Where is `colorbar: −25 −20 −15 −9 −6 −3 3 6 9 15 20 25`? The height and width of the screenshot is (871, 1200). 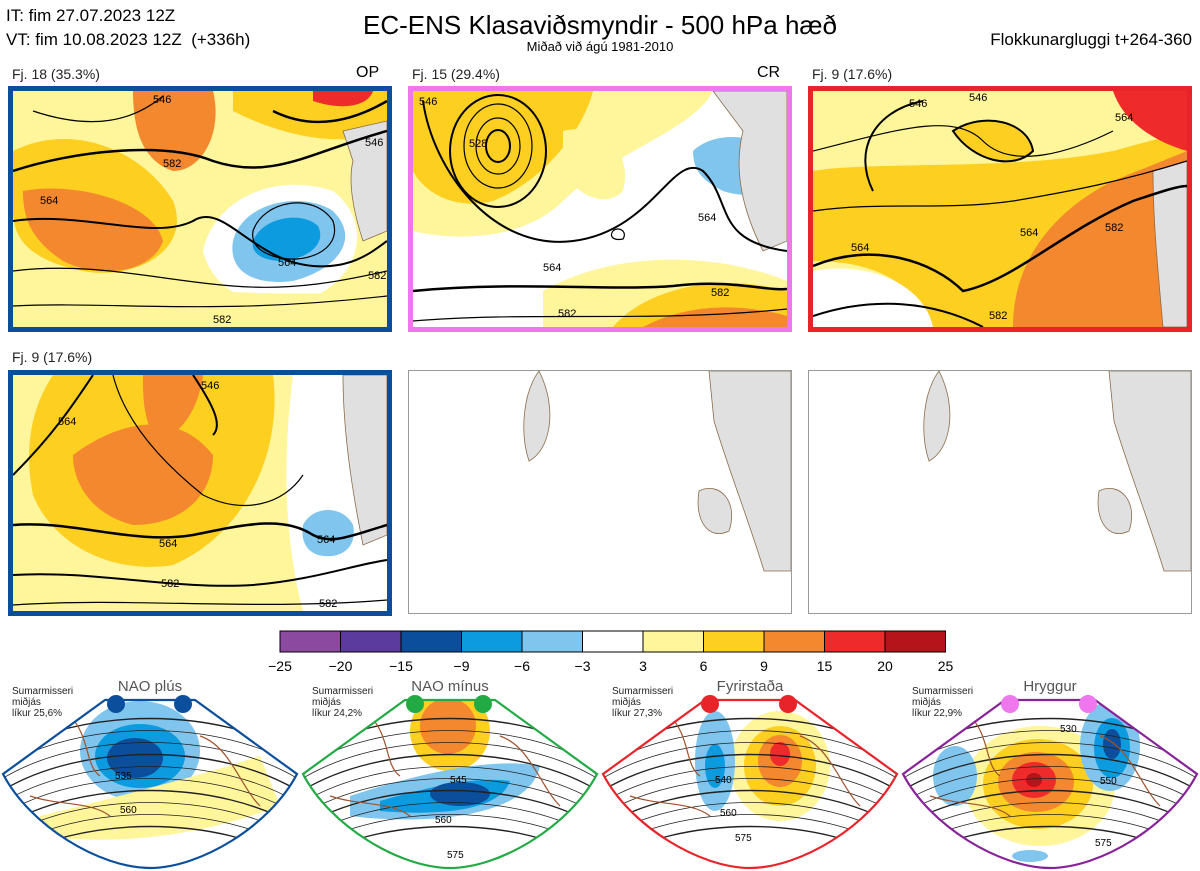 colorbar: −25 −20 −15 −9 −6 −3 3 6 9 15 20 25 is located at coordinates (611, 652).